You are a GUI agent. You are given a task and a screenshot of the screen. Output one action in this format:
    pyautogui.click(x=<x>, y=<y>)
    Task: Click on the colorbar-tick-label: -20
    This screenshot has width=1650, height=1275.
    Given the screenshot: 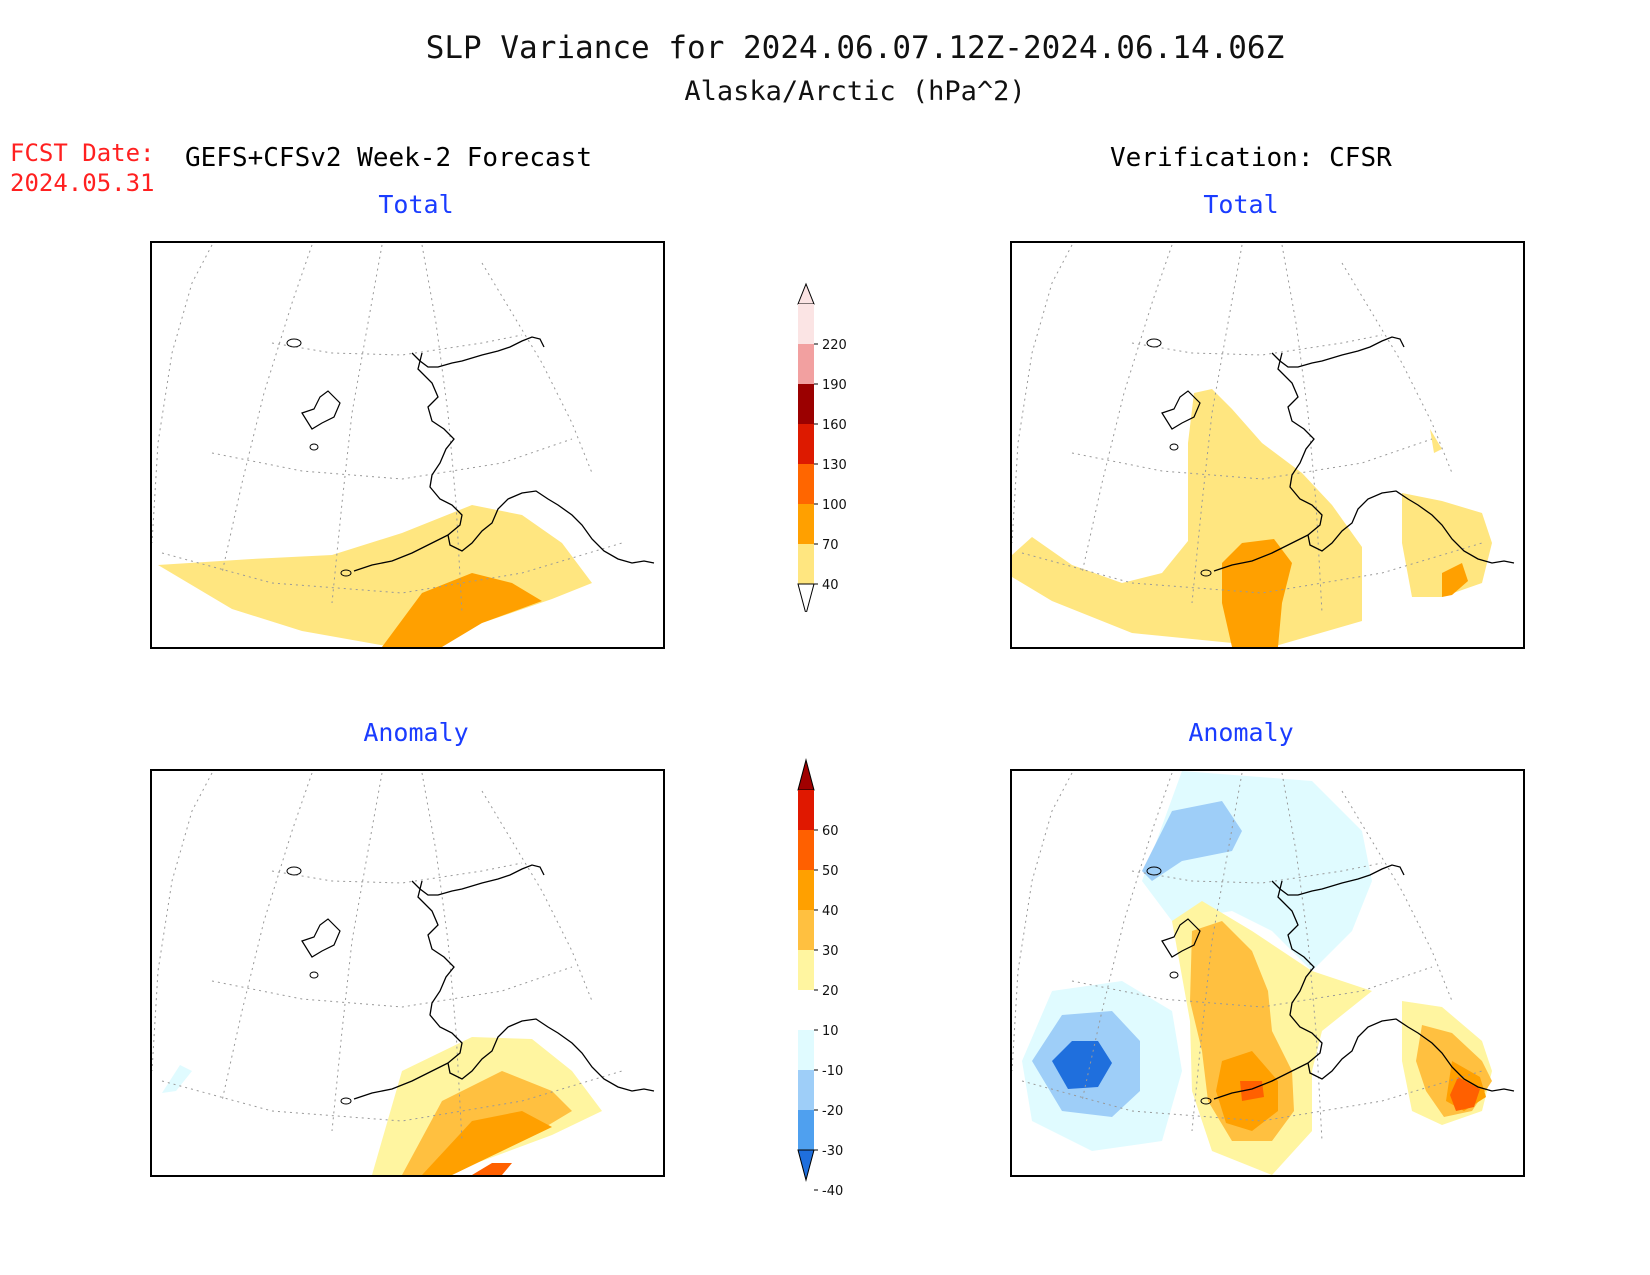 What is the action you would take?
    pyautogui.click(x=832, y=1111)
    